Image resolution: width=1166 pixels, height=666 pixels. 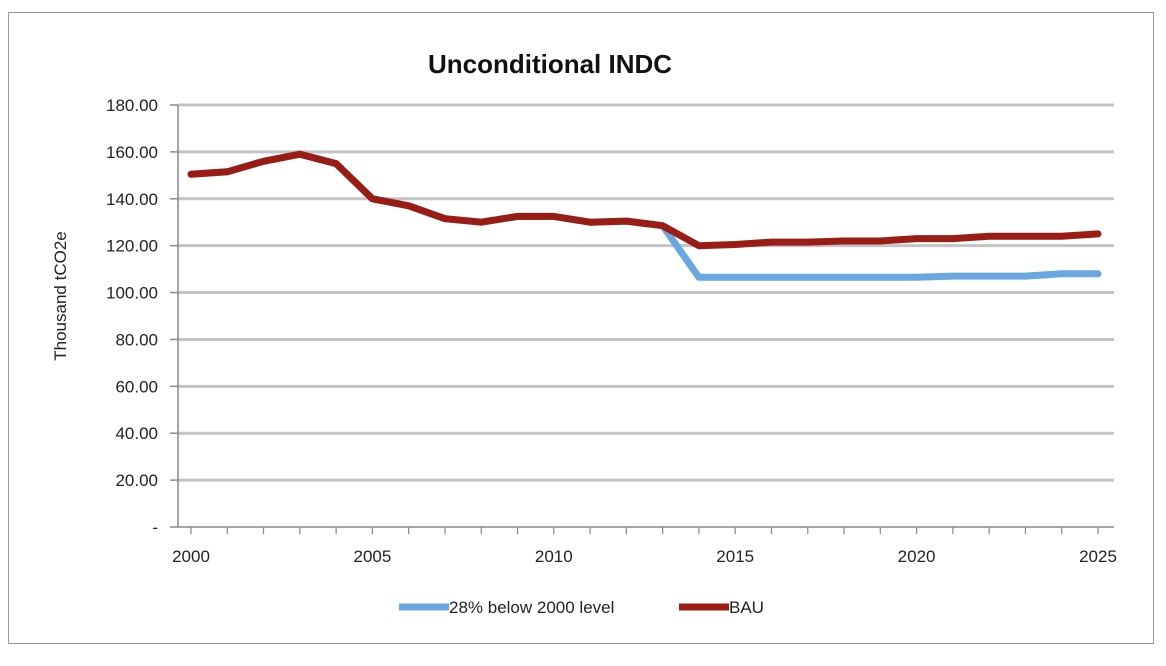 What do you see at coordinates (155, 527) in the screenshot?
I see `y-tick-label: -` at bounding box center [155, 527].